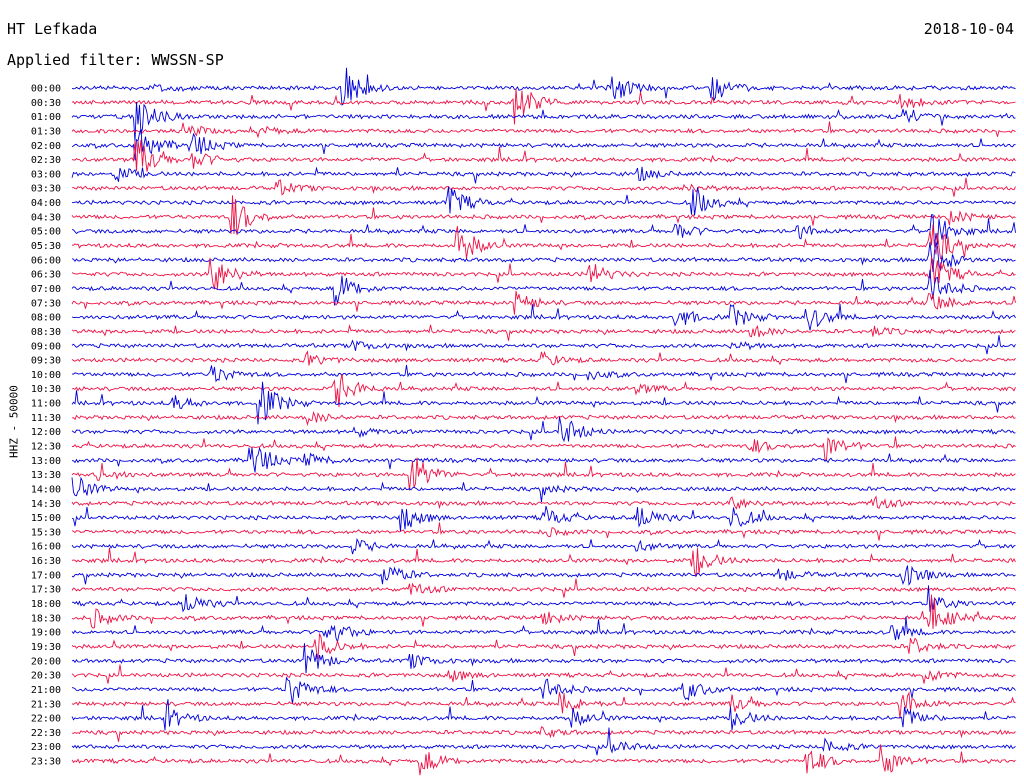 The image size is (1024, 780). Describe the element at coordinates (46, 475) in the screenshot. I see `row-time-label: 13:30` at that location.